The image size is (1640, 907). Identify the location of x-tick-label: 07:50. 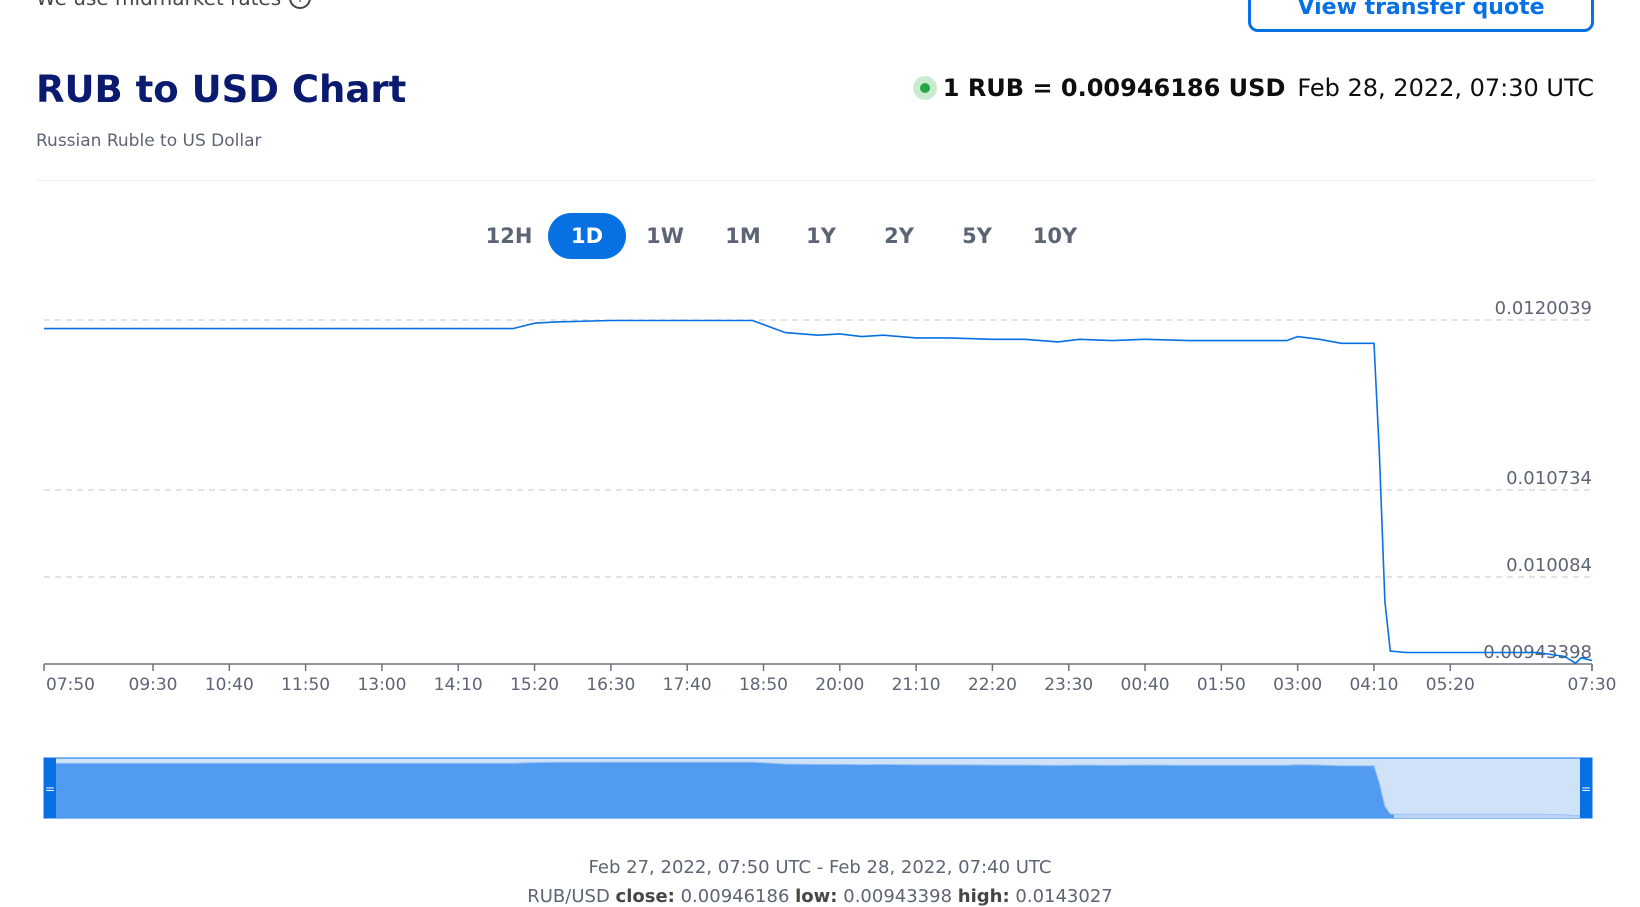
(70, 685).